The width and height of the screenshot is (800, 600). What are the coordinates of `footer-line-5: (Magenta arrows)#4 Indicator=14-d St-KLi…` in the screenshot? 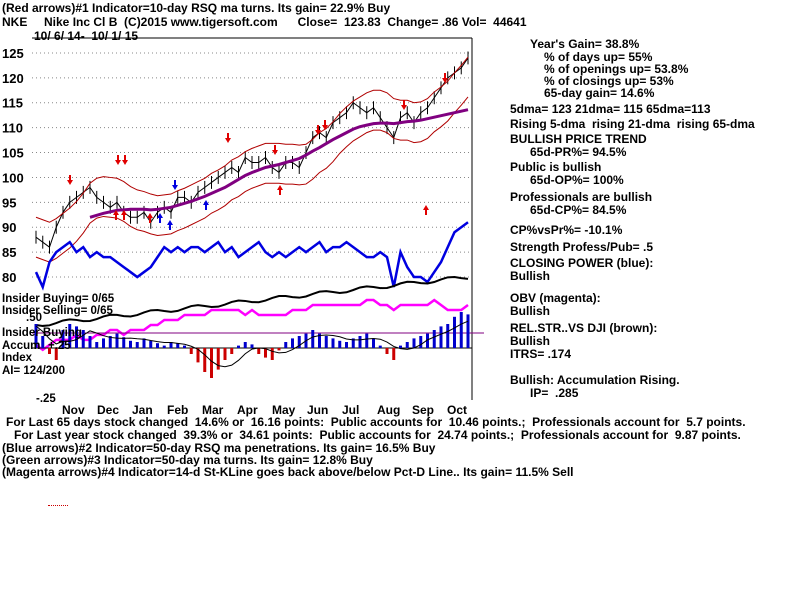 It's located at (288, 472).